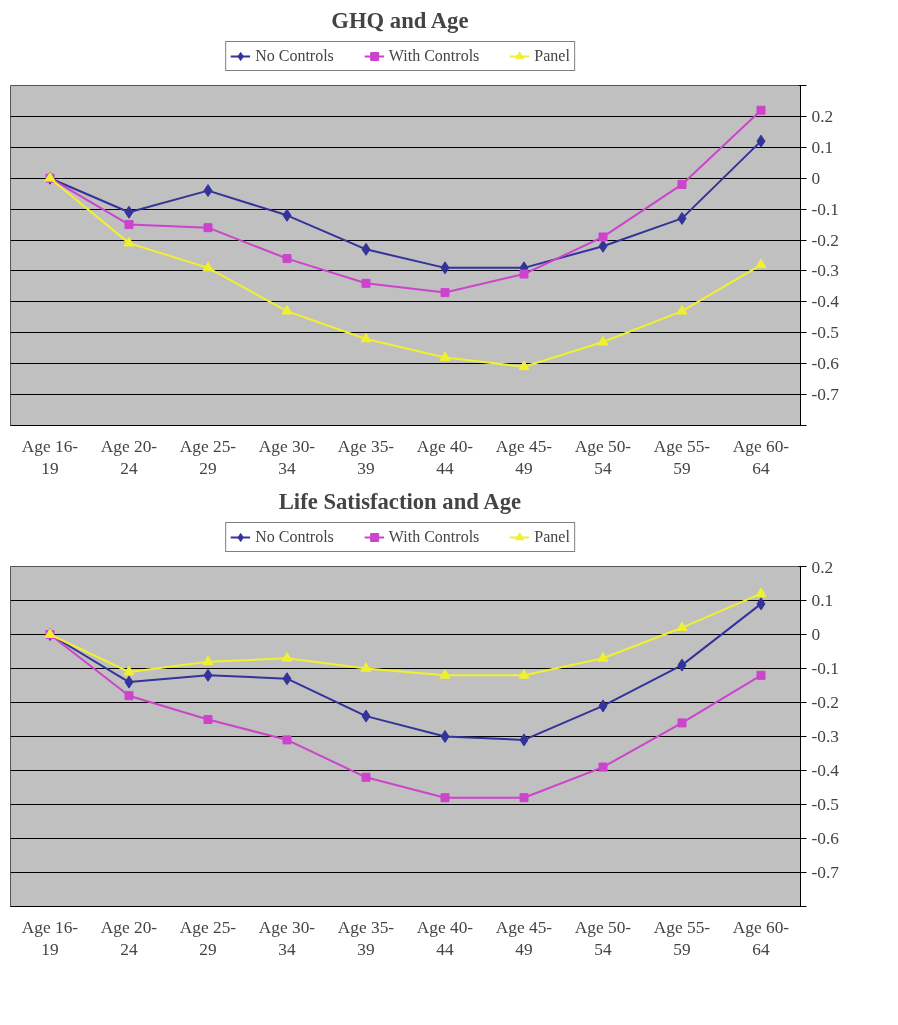 This screenshot has height=1025, width=898. What do you see at coordinates (400, 20) in the screenshot?
I see `chart-title: GHQ and Age` at bounding box center [400, 20].